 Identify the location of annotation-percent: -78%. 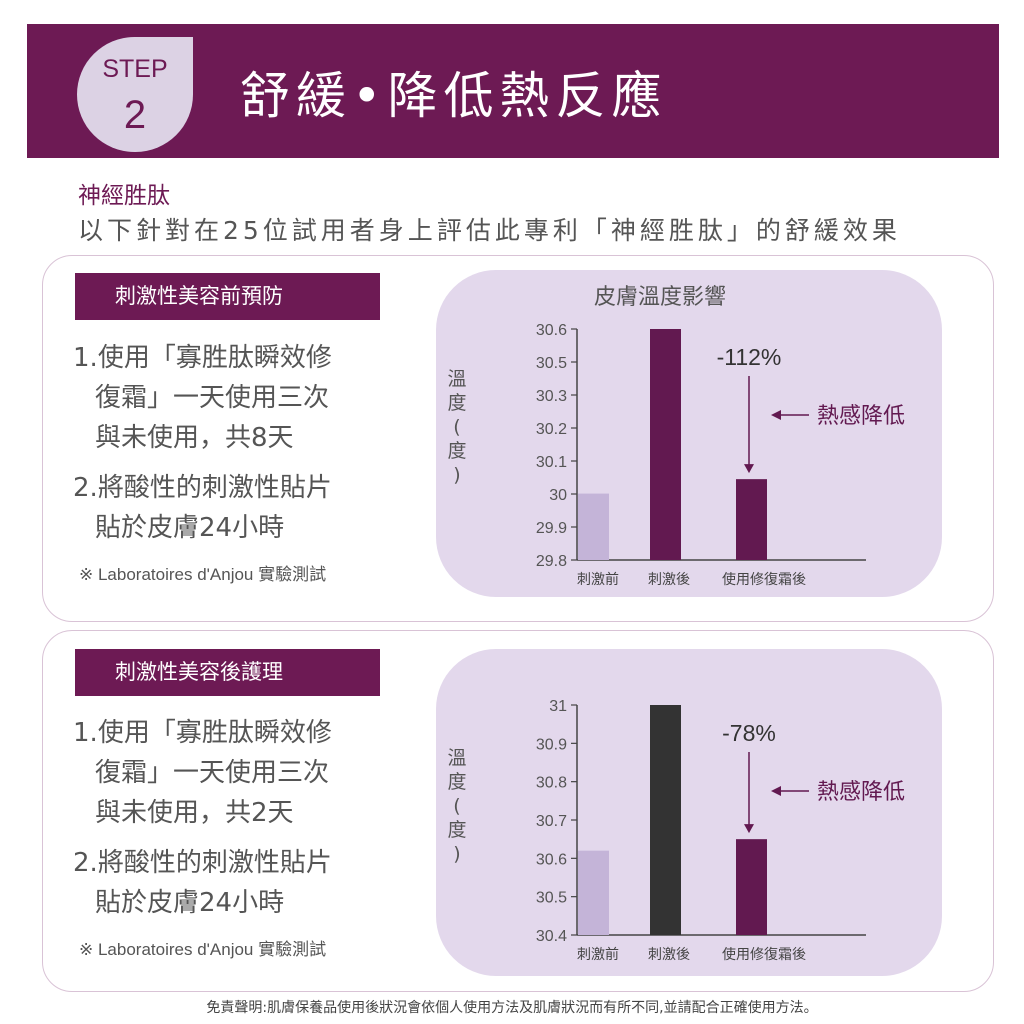
(749, 733).